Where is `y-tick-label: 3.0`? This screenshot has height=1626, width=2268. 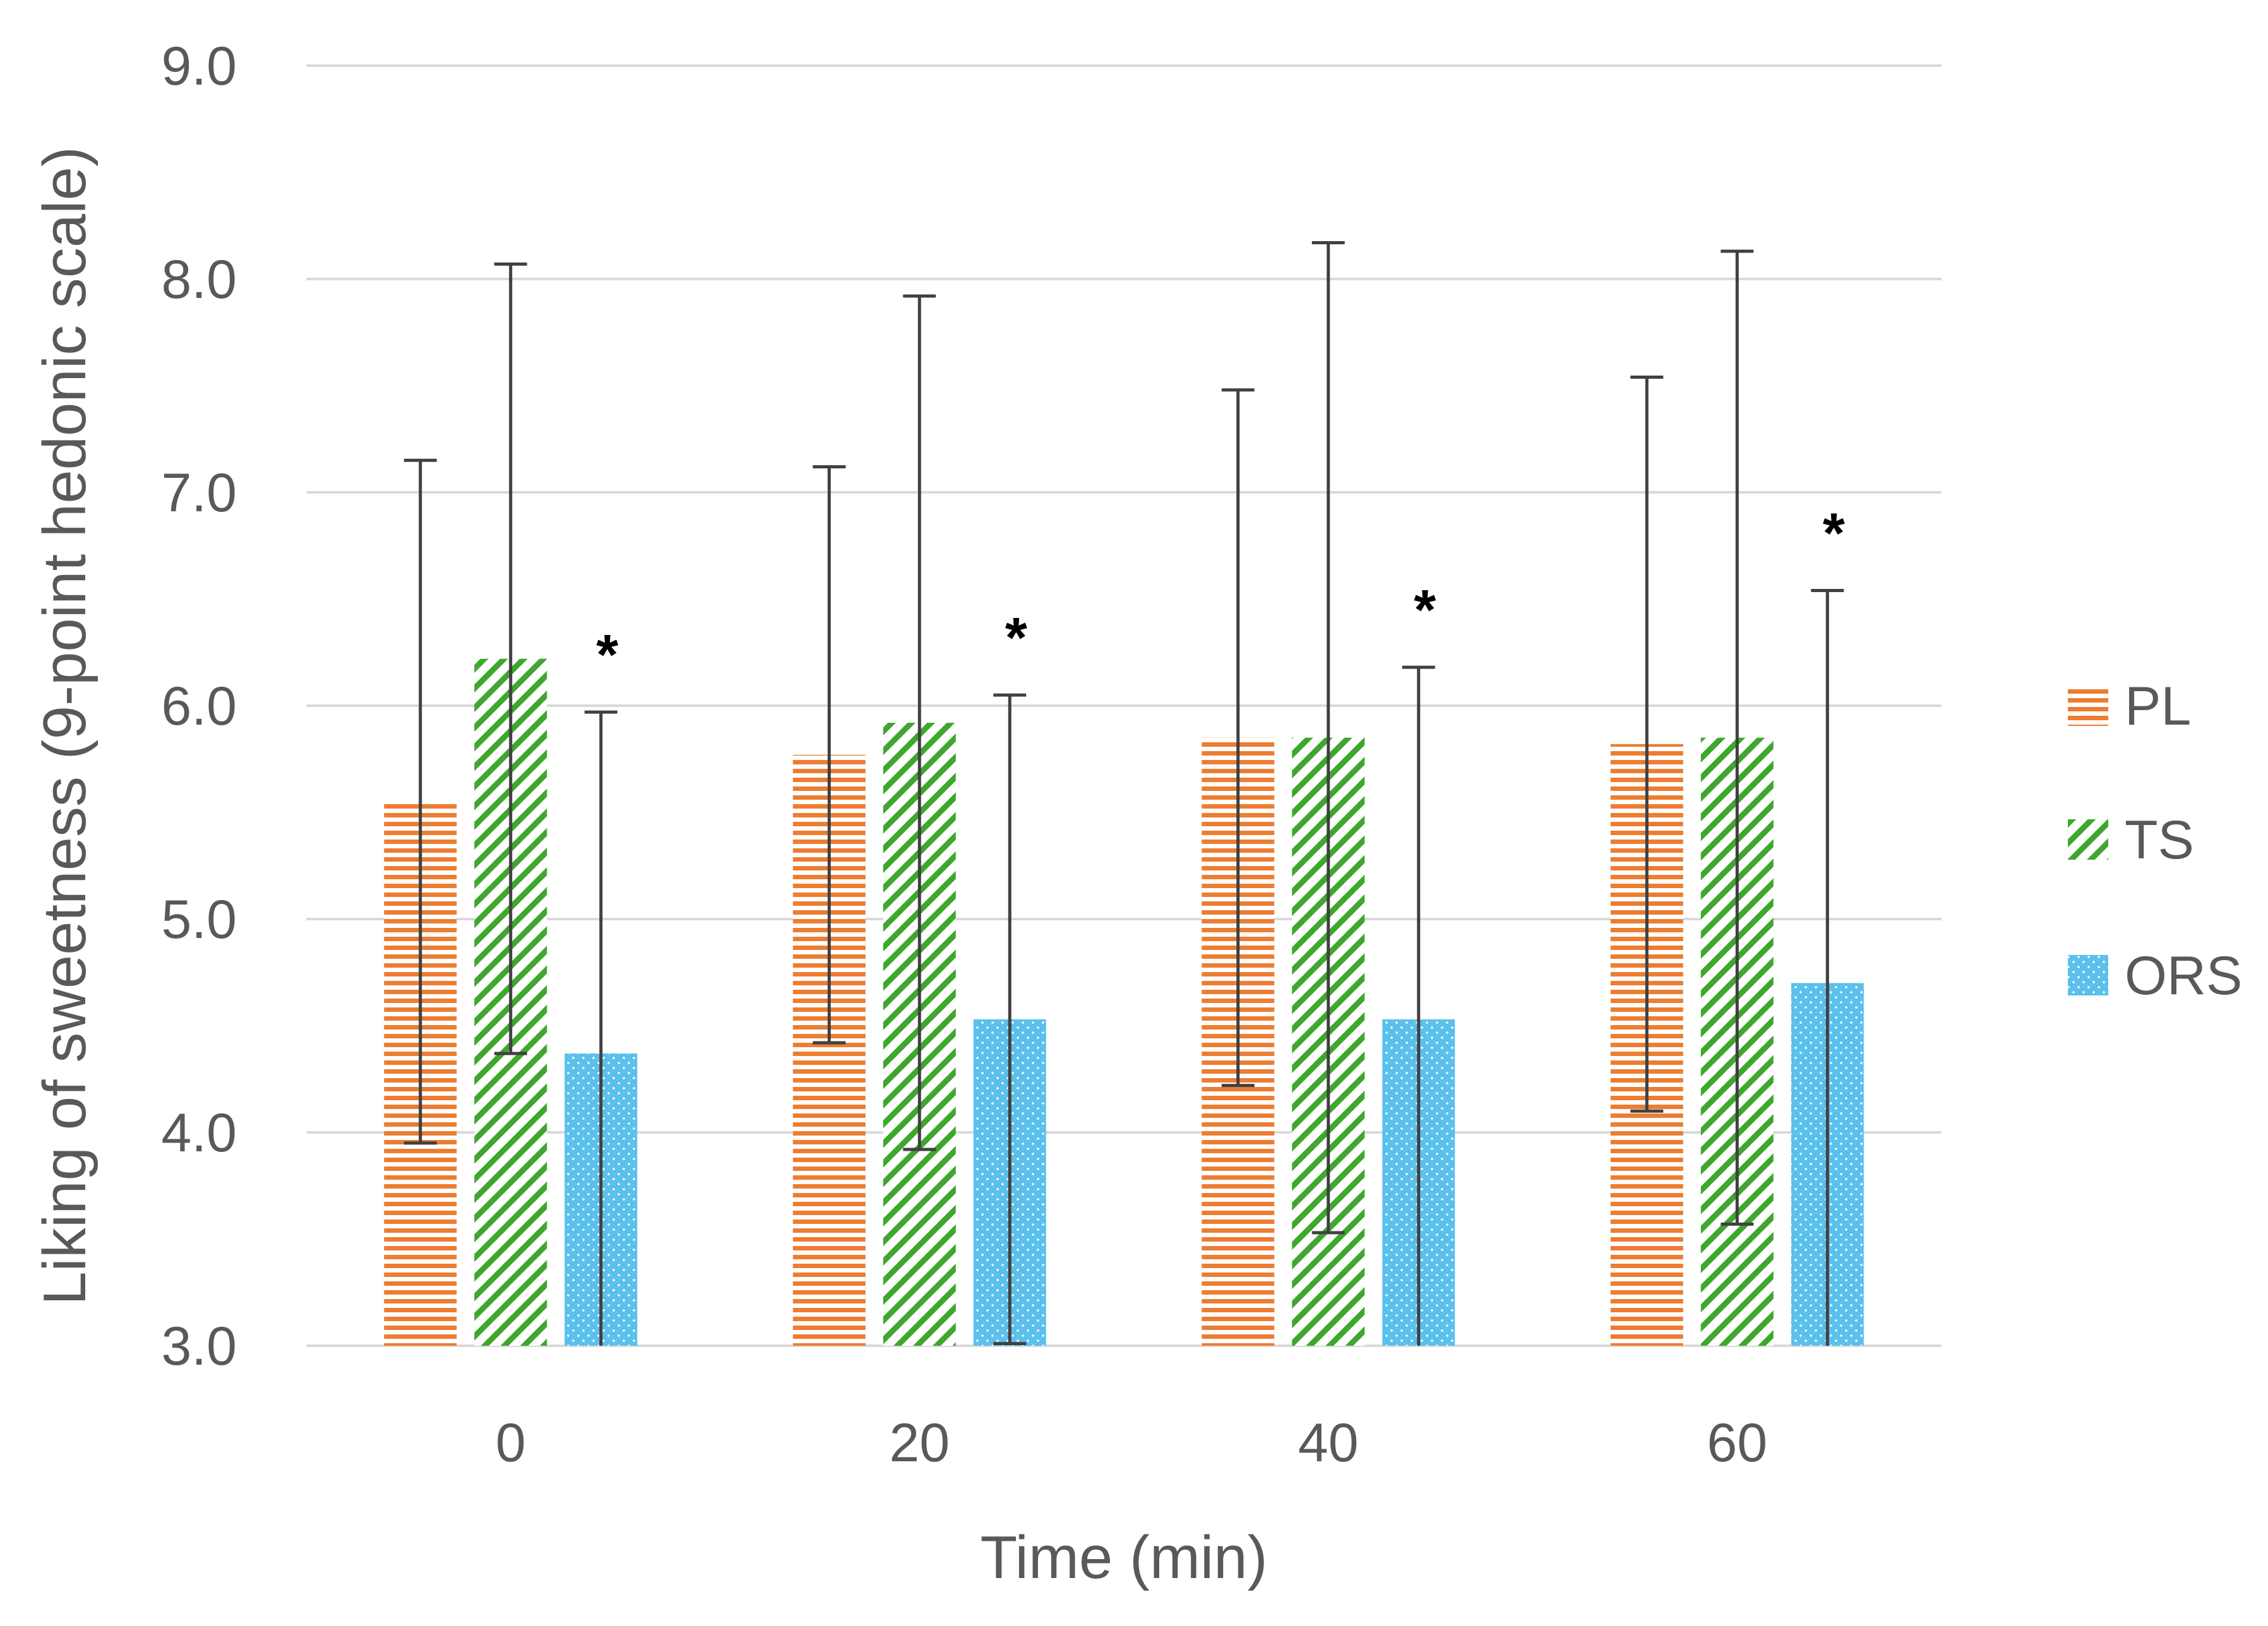 y-tick-label: 3.0 is located at coordinates (199, 1347).